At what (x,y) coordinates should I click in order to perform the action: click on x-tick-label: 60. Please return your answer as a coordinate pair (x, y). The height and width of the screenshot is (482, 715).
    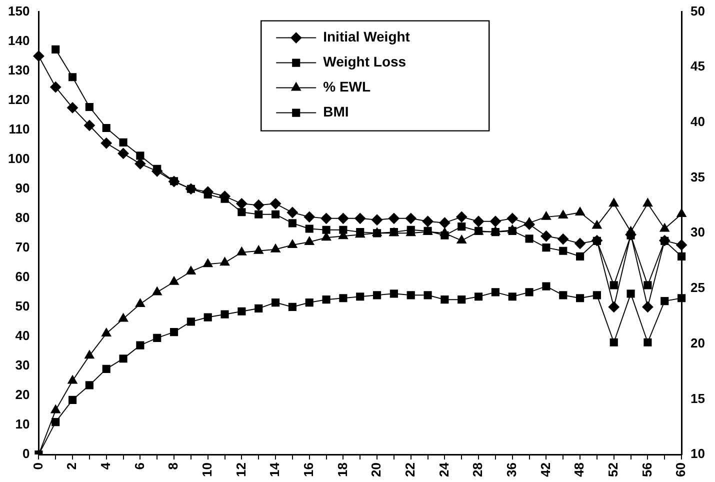
    Looking at the image, I should click on (680, 470).